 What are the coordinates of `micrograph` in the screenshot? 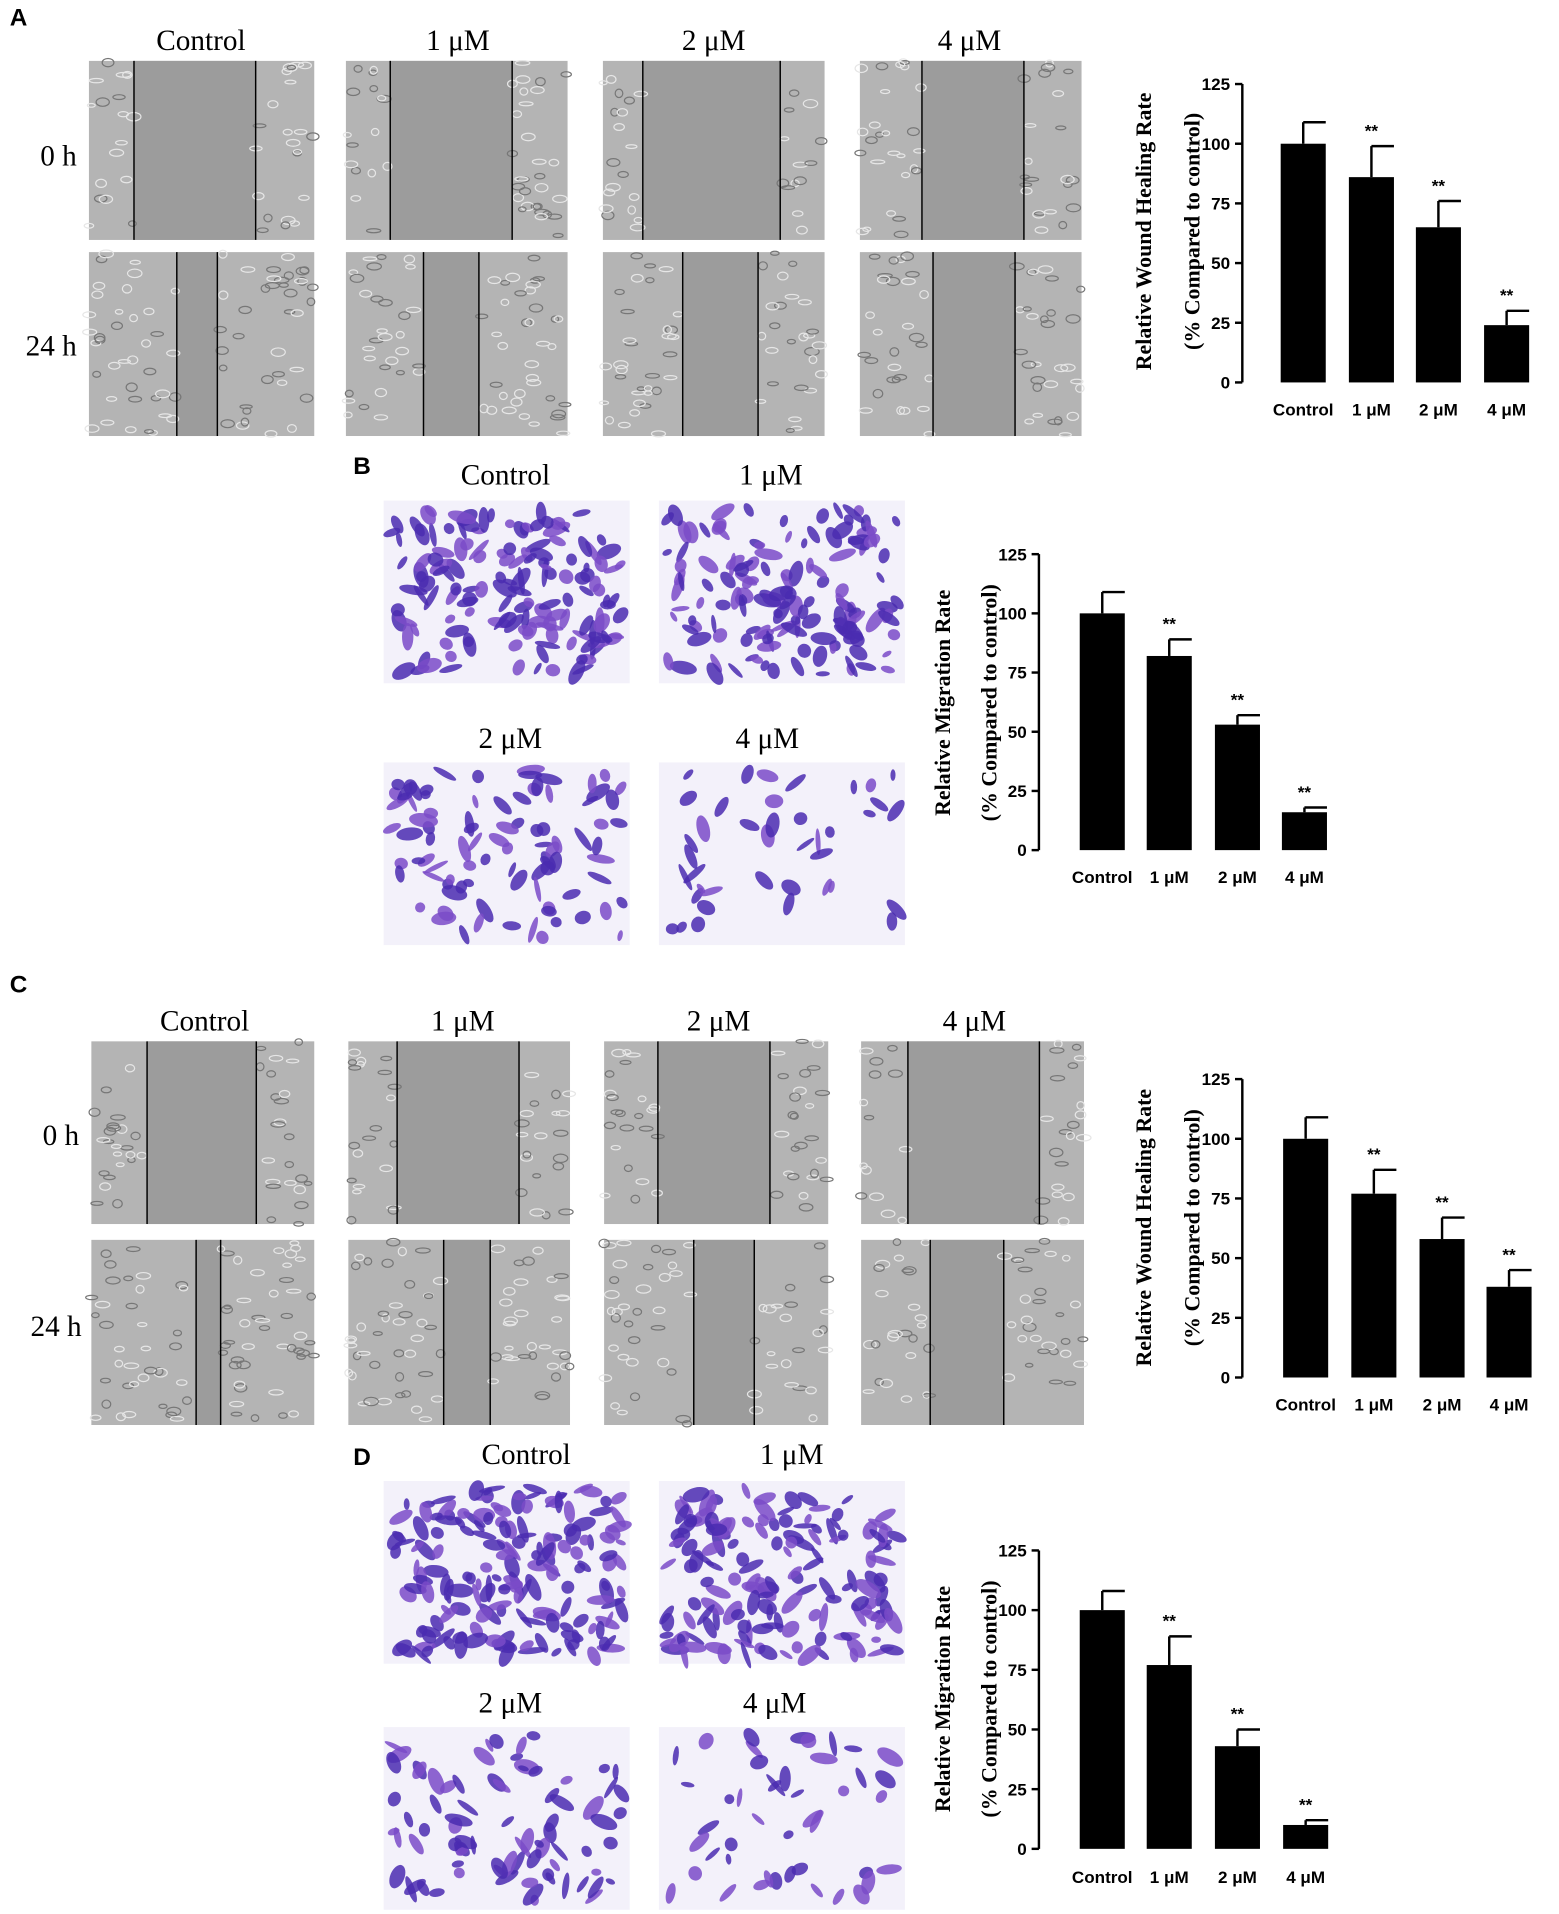 It's located at (781, 592).